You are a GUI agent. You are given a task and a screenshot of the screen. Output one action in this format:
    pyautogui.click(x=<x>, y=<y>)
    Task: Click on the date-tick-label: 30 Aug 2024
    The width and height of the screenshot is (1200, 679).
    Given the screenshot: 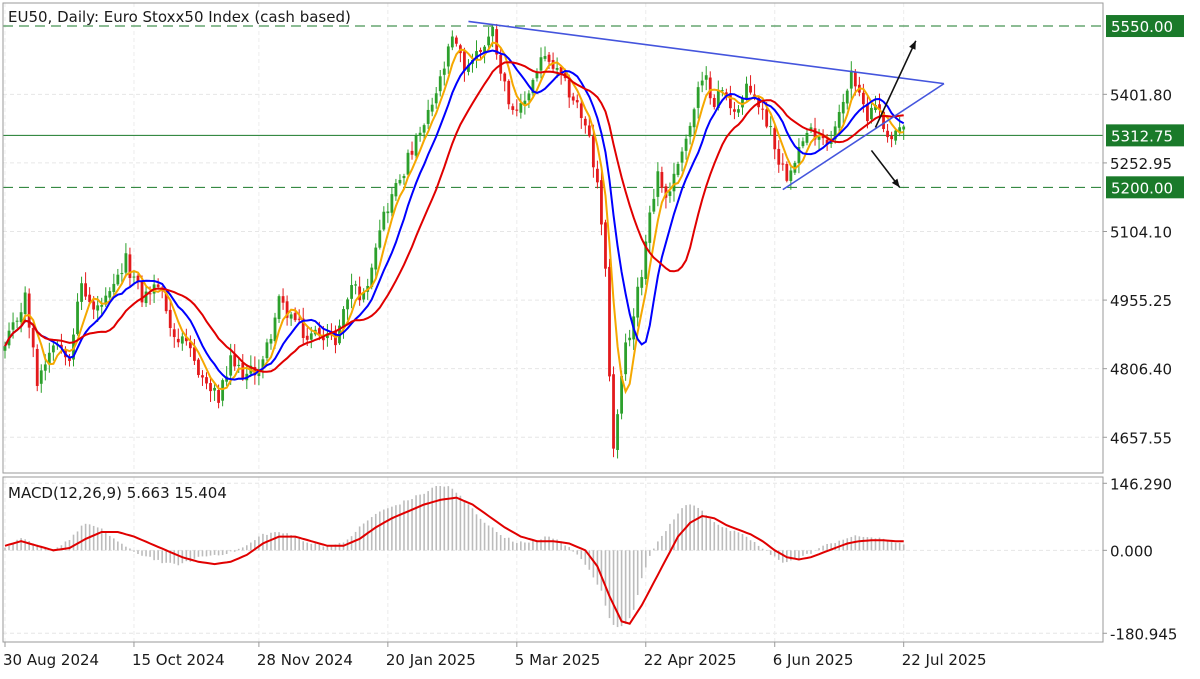 What is the action you would take?
    pyautogui.click(x=51, y=660)
    